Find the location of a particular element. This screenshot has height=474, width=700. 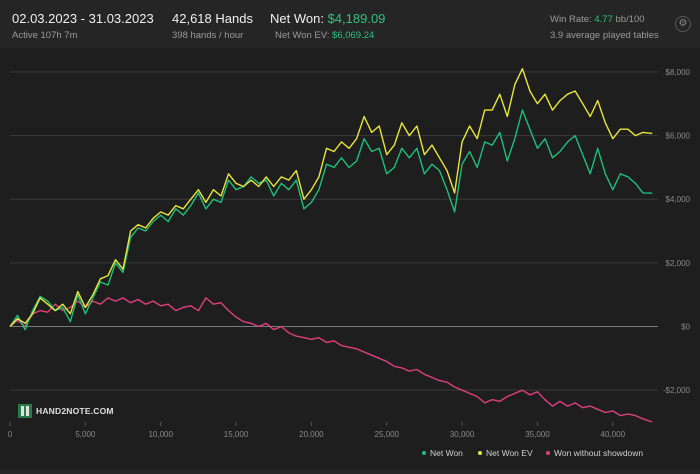

win-rate: Win Rate: 4.77 bb/100 is located at coordinates (597, 19).